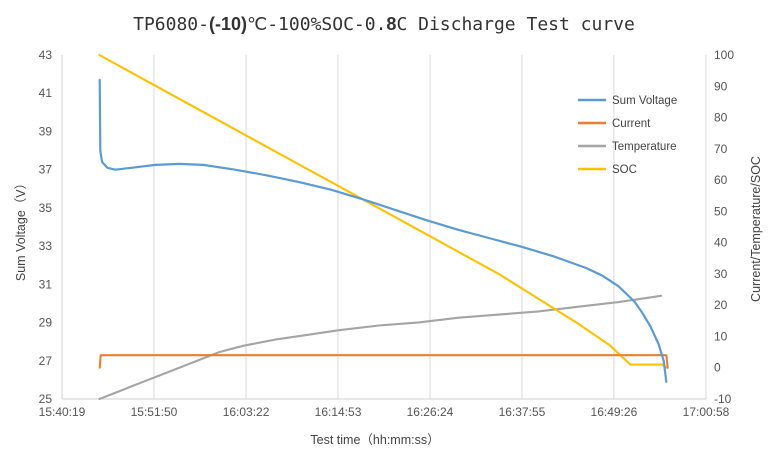 This screenshot has height=451, width=768. Describe the element at coordinates (430, 412) in the screenshot. I see `x-tick-label: 16:26:24` at that location.